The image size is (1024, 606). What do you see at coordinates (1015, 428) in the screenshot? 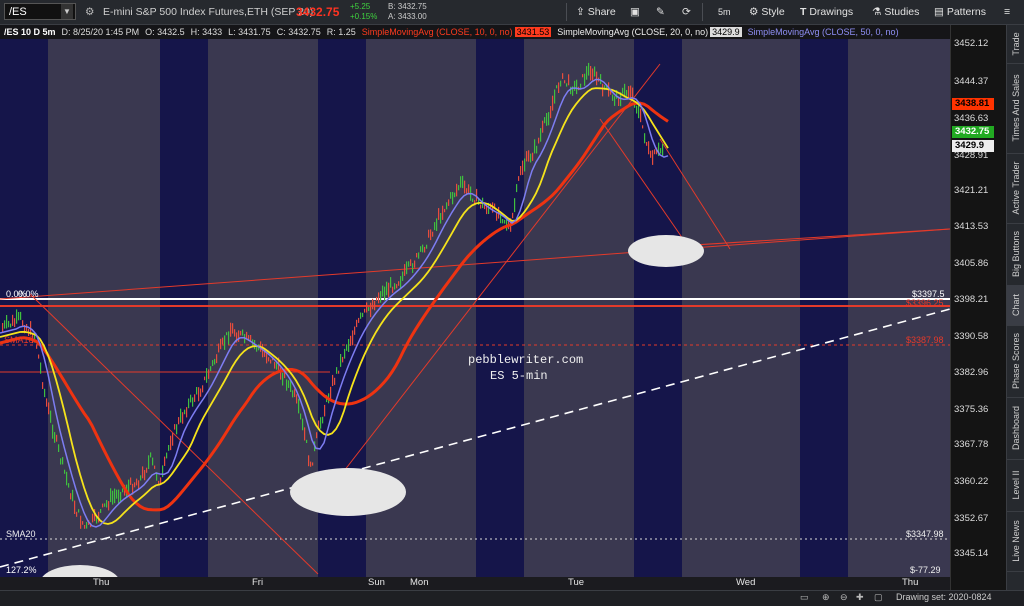
I see `sidebar-tab-dashboard: Dashboard` at bounding box center [1015, 428].